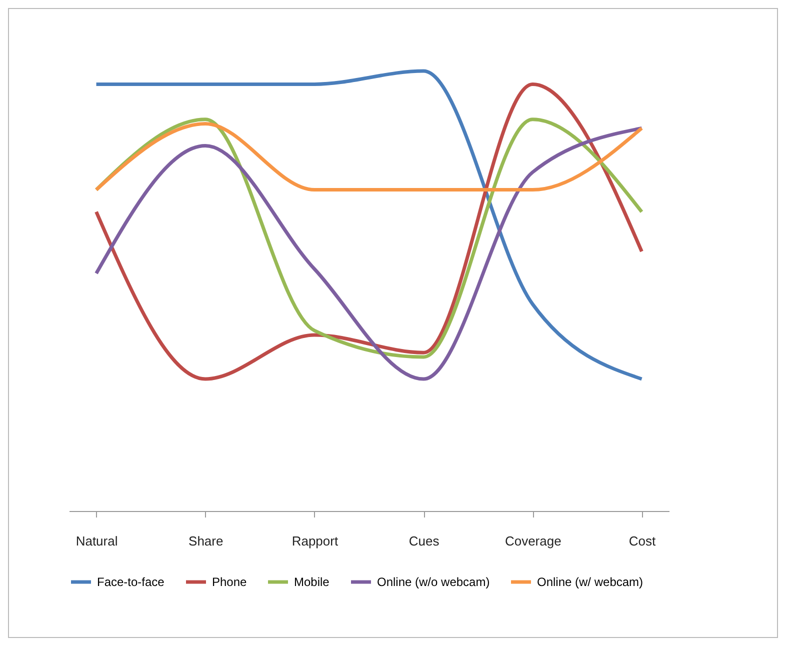 Image resolution: width=789 pixels, height=650 pixels. Describe the element at coordinates (533, 541) in the screenshot. I see `x-tick-label: Coverage` at that location.